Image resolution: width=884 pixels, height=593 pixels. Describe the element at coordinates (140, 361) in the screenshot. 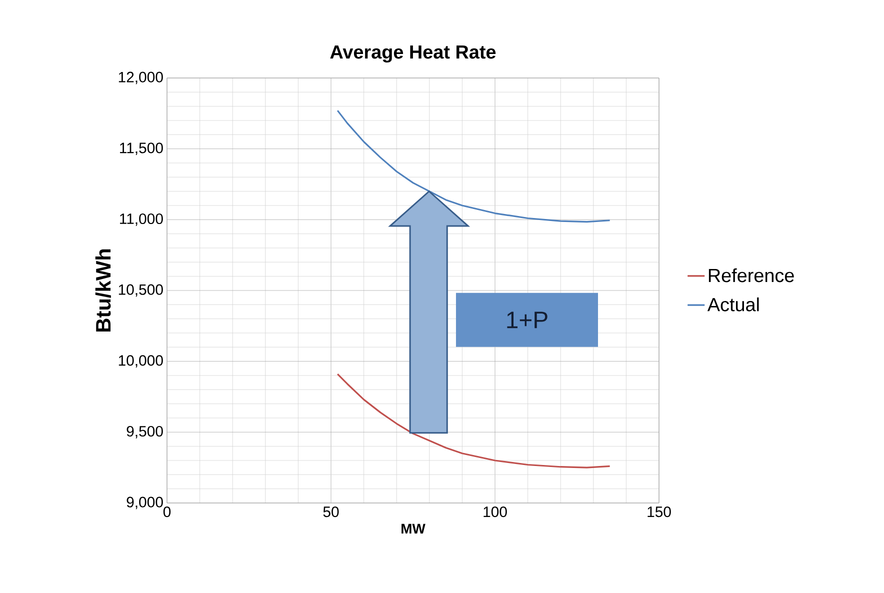

I see `y-tick-label: 10,000` at that location.